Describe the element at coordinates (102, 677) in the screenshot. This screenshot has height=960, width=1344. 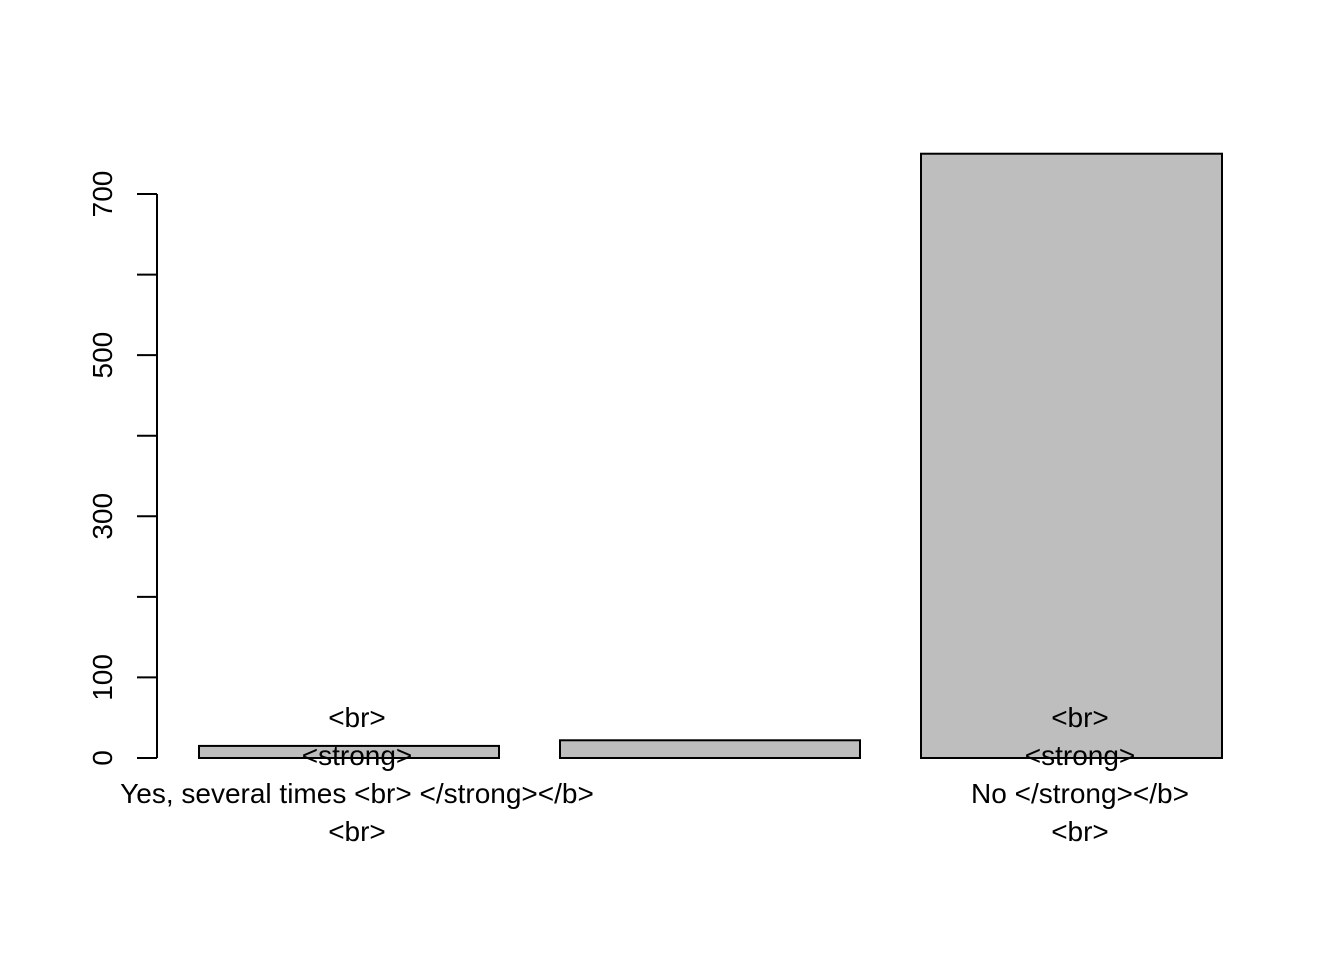
I see `y-tick-label: 100` at that location.